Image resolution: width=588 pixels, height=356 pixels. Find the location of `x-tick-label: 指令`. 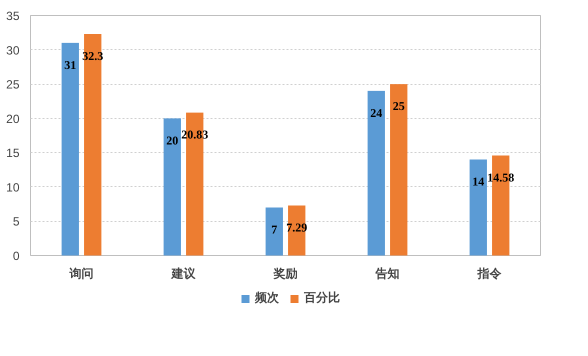

x-tick-label: 指令 is located at coordinates (489, 273).